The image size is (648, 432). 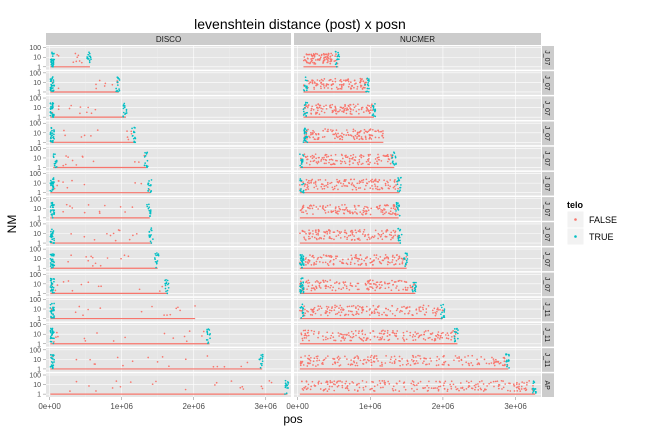 What do you see at coordinates (443, 406) in the screenshot?
I see `x-tick-label: 2e+06` at bounding box center [443, 406].